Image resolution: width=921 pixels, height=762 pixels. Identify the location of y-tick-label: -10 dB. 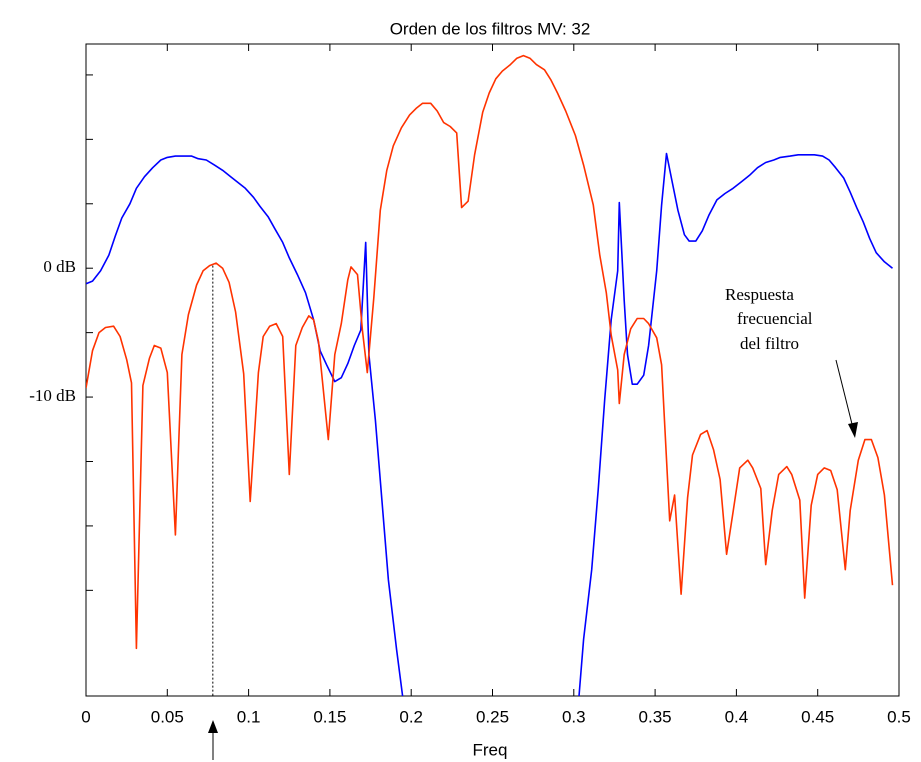
(52, 395).